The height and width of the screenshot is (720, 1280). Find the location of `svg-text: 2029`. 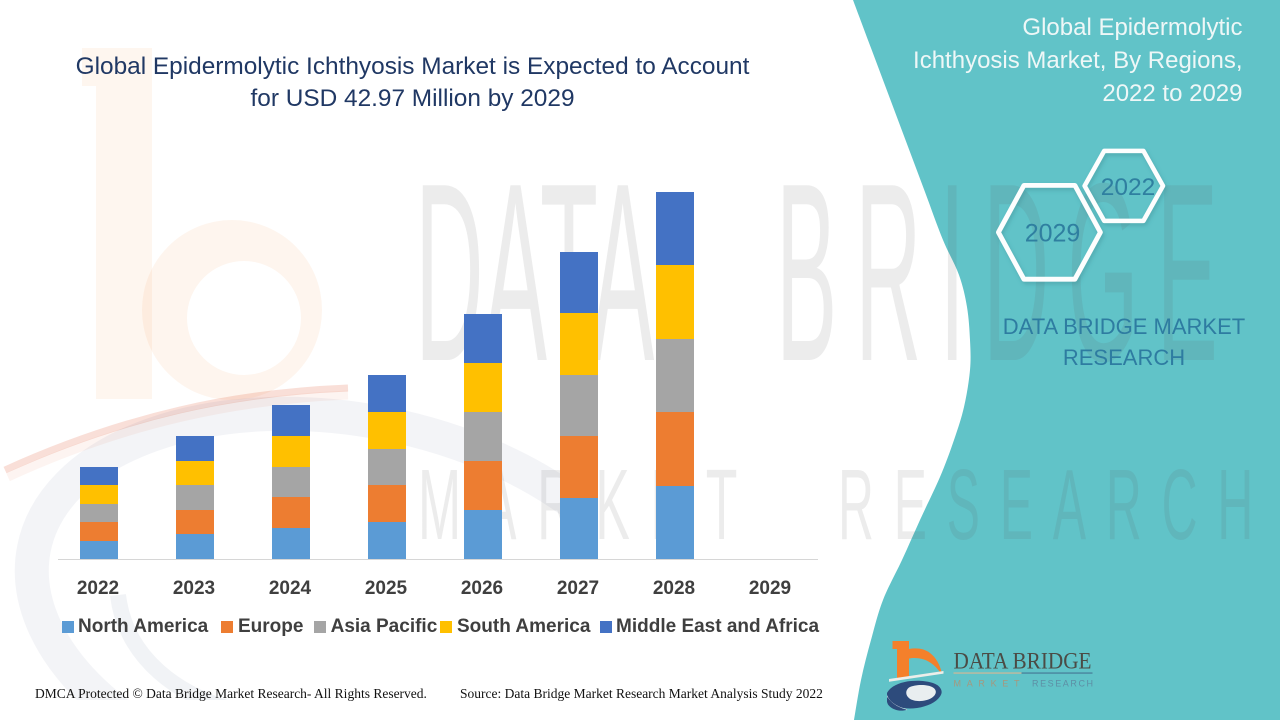

svg-text: 2029 is located at coordinates (1053, 234).